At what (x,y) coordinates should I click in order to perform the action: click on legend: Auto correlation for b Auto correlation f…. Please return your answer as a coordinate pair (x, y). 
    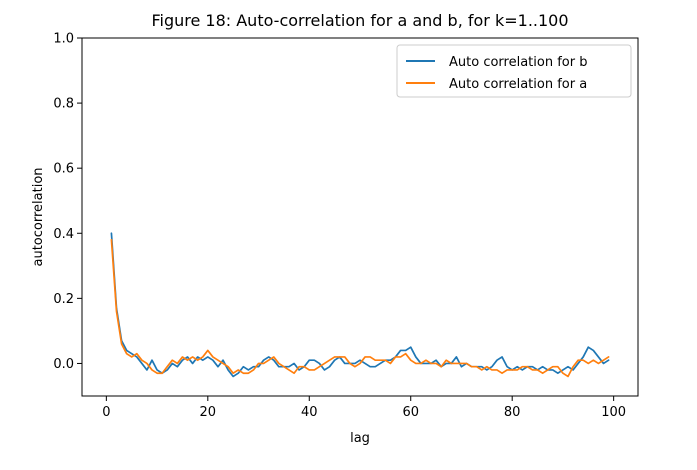
    Looking at the image, I should click on (514, 71).